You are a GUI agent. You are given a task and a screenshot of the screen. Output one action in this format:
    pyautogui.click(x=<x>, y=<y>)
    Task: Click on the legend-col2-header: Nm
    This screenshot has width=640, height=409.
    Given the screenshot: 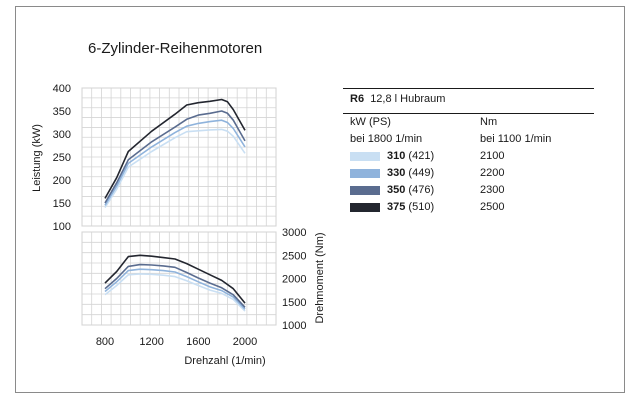 What is the action you would take?
    pyautogui.click(x=489, y=122)
    